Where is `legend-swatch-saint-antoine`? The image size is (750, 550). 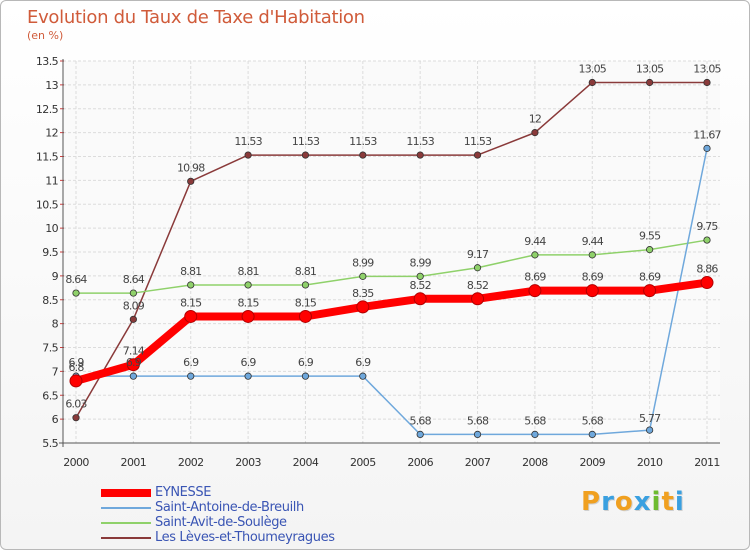 legend-swatch-saint-antoine is located at coordinates (126, 508).